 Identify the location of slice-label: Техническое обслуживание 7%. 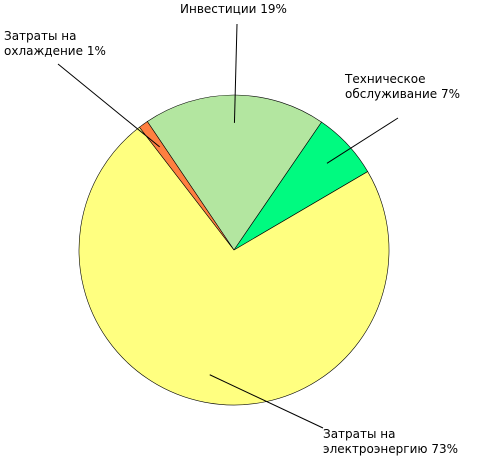
(412, 87).